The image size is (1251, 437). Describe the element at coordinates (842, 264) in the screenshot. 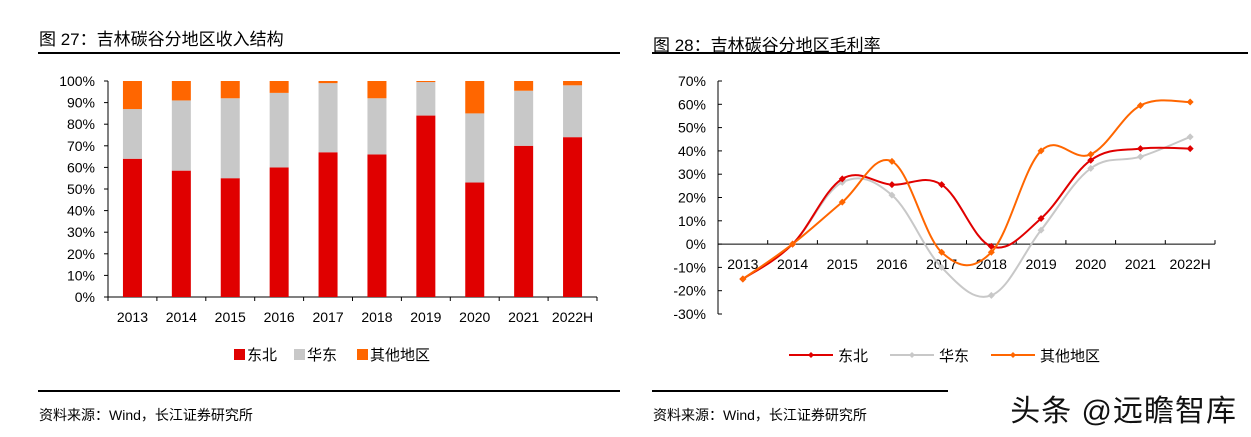

I see `x-tick-label: 2015` at that location.